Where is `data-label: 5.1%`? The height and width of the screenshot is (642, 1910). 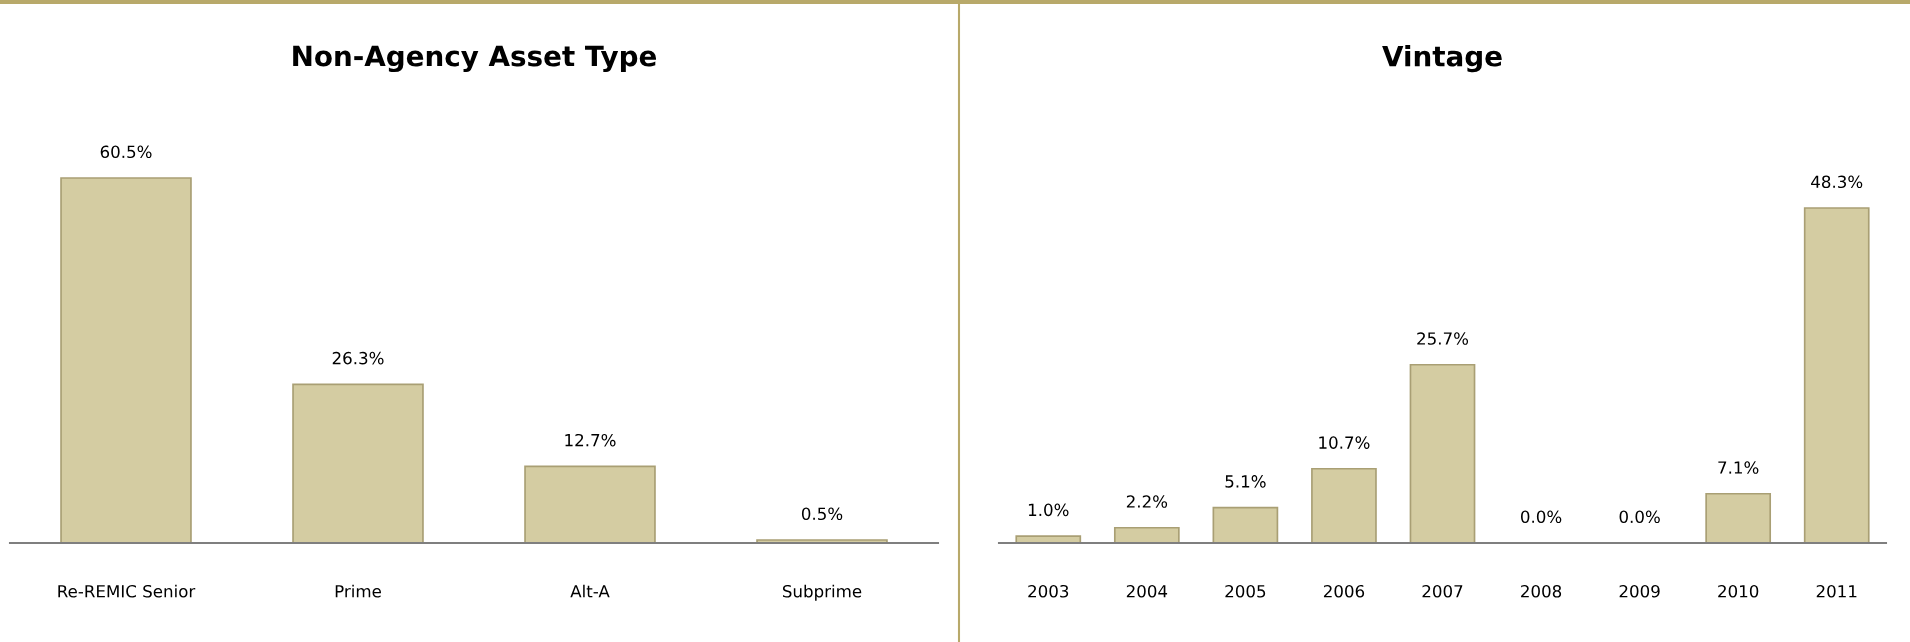
data-label: 5.1% is located at coordinates (1245, 481).